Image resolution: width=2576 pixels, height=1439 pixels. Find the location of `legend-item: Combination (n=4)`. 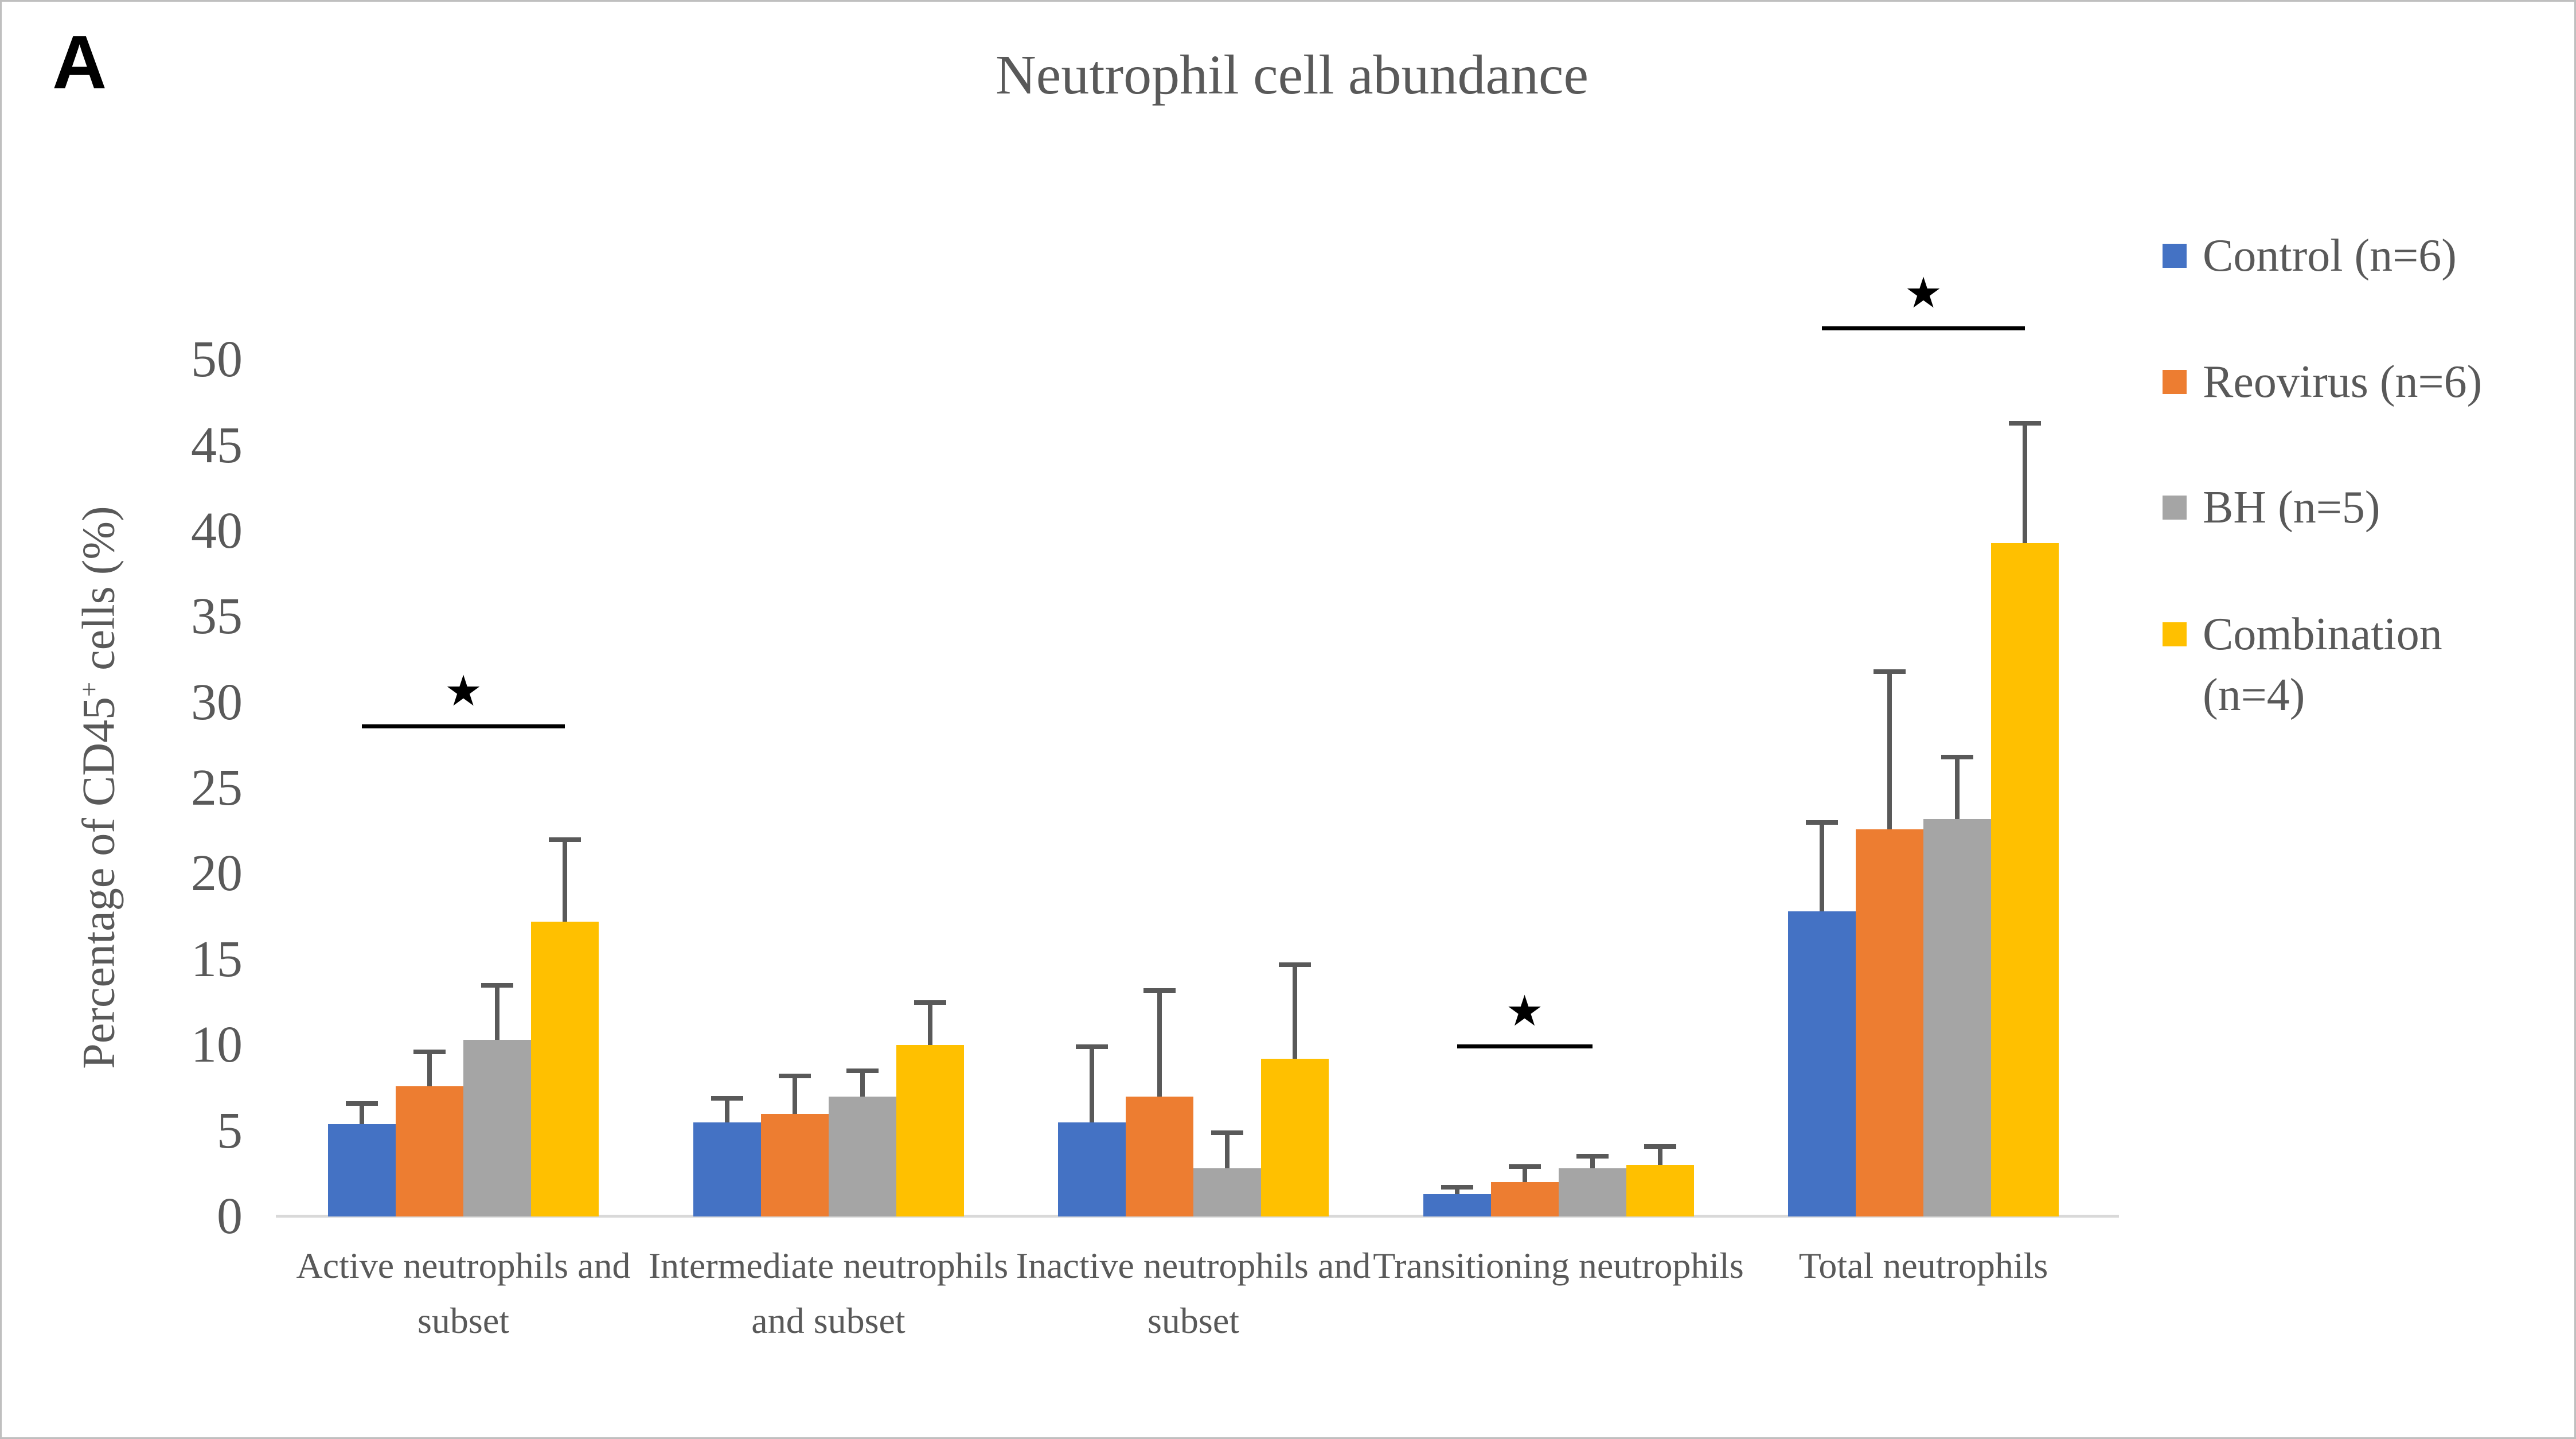

legend-item: Combination (n=4) is located at coordinates (2355, 665).